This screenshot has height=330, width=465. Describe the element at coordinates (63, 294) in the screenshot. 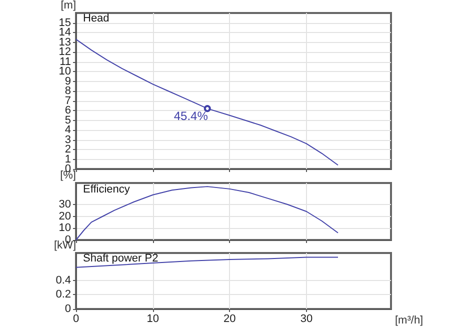

I see `y-tick-label: 0.2` at that location.